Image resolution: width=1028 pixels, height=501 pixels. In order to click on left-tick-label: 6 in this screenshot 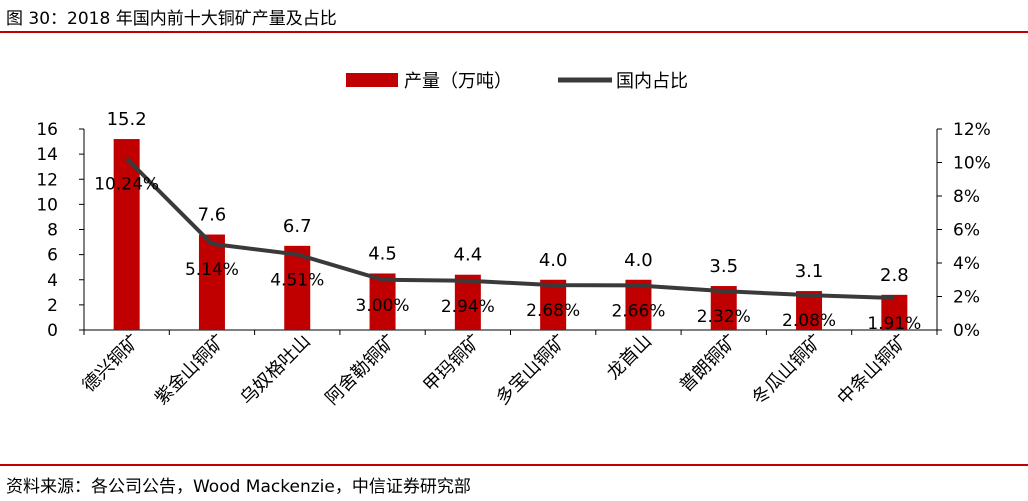, I will do `click(52, 256)`.